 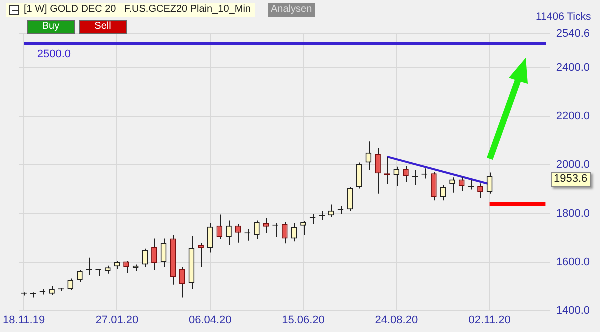 What do you see at coordinates (564, 17) in the screenshot?
I see `text: 11406 Ticks` at bounding box center [564, 17].